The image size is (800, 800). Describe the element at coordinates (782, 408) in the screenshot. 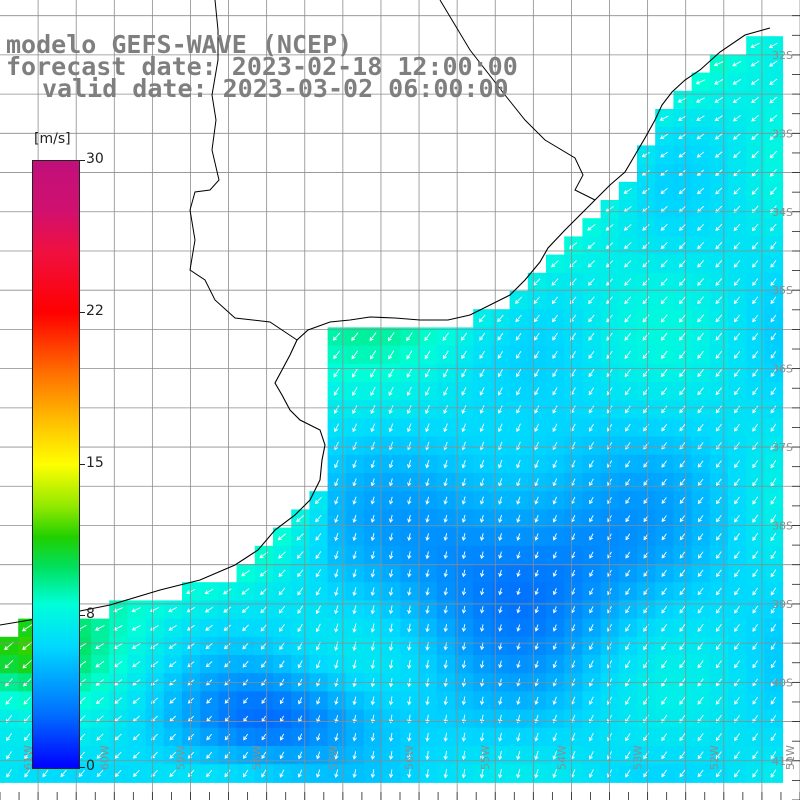

I see `latitude-labels: 32S 33S 34S 35S 36S 37S 38S 39S 40S 41S` at that location.